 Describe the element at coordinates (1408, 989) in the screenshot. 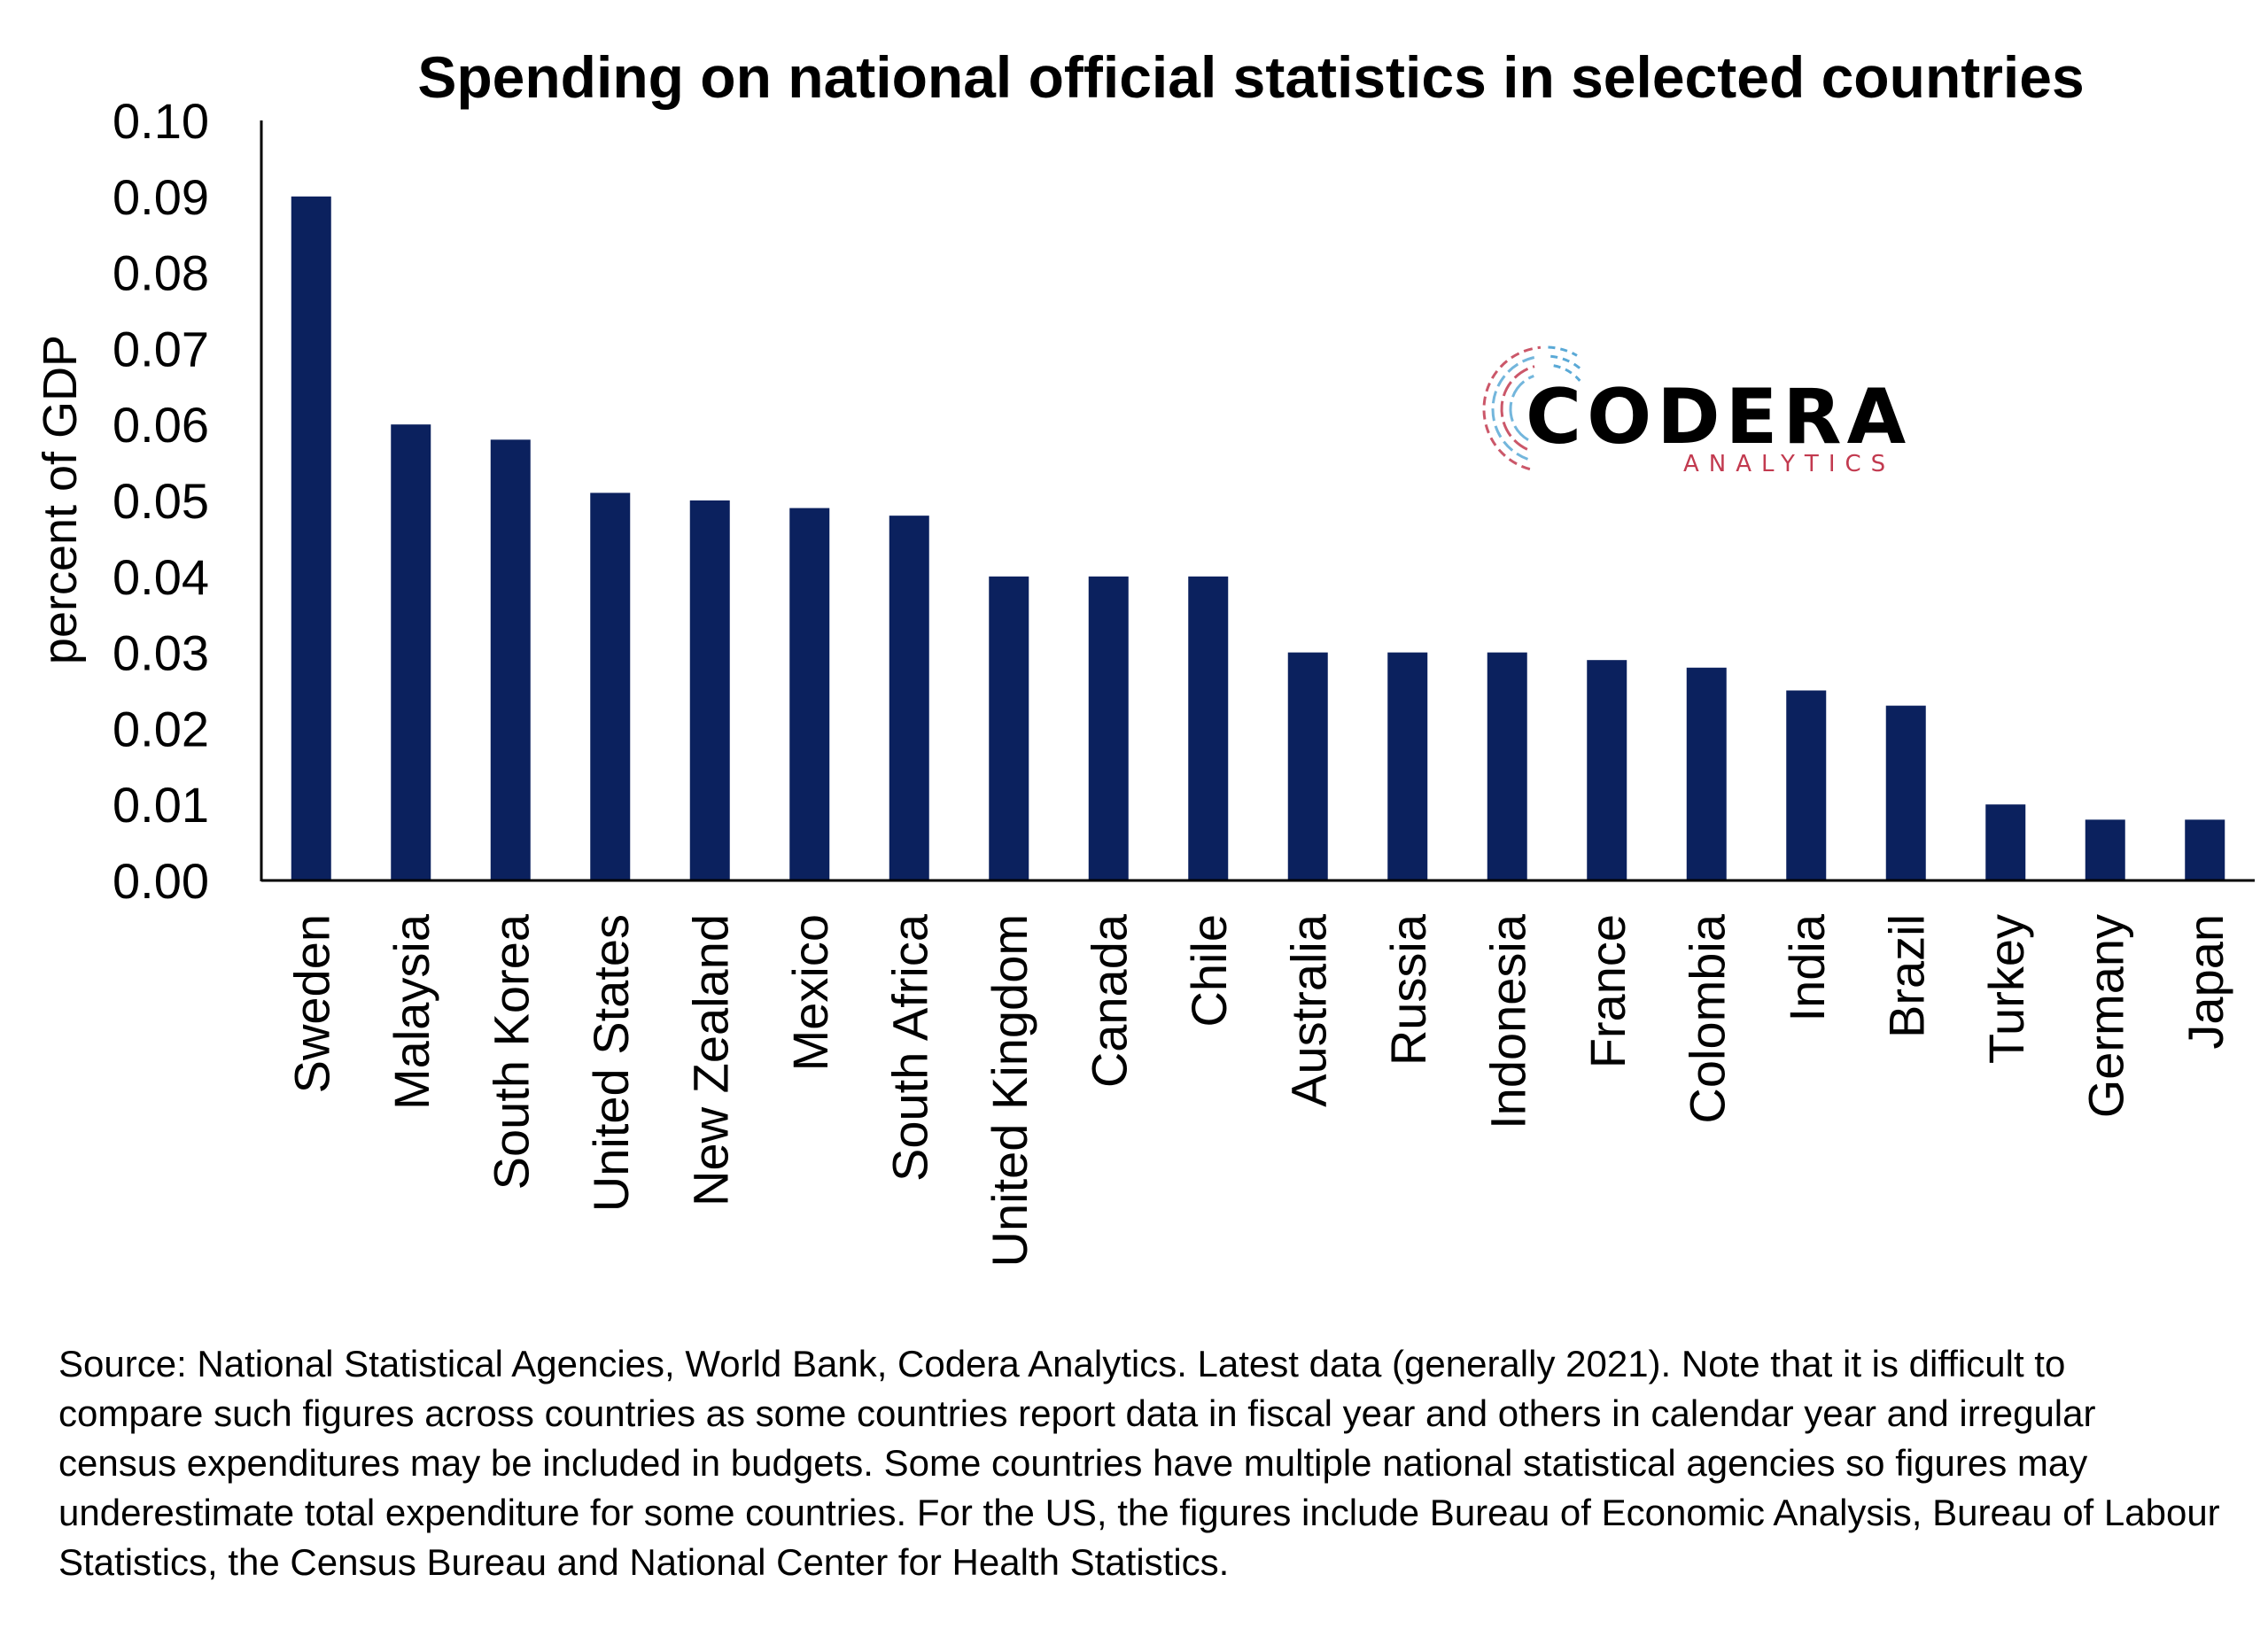

I see `x-tick-label: Russia` at that location.